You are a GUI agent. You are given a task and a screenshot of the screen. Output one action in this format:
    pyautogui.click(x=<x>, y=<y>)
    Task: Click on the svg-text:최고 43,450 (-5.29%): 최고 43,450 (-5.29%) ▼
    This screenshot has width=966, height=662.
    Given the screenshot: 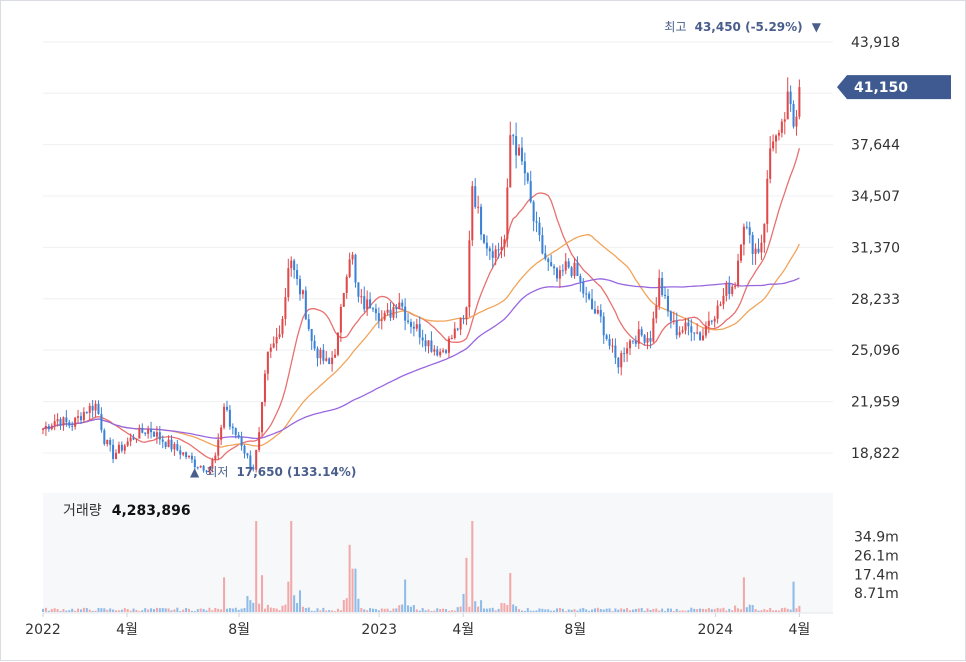 What is the action you would take?
    pyautogui.click(x=742, y=25)
    